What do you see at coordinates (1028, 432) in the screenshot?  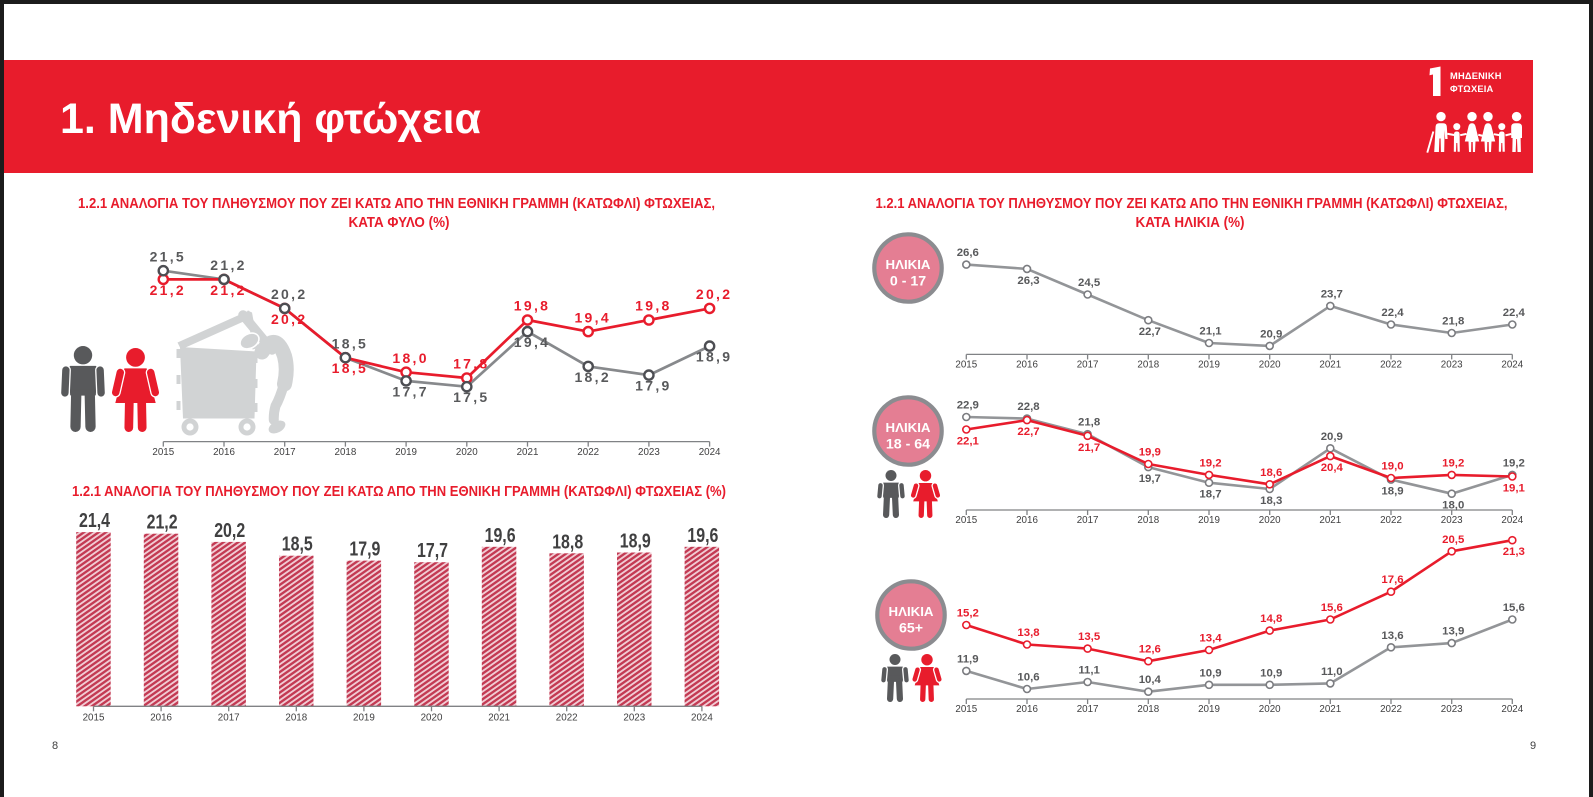 I see `svg-text: 22,7` at bounding box center [1028, 432].